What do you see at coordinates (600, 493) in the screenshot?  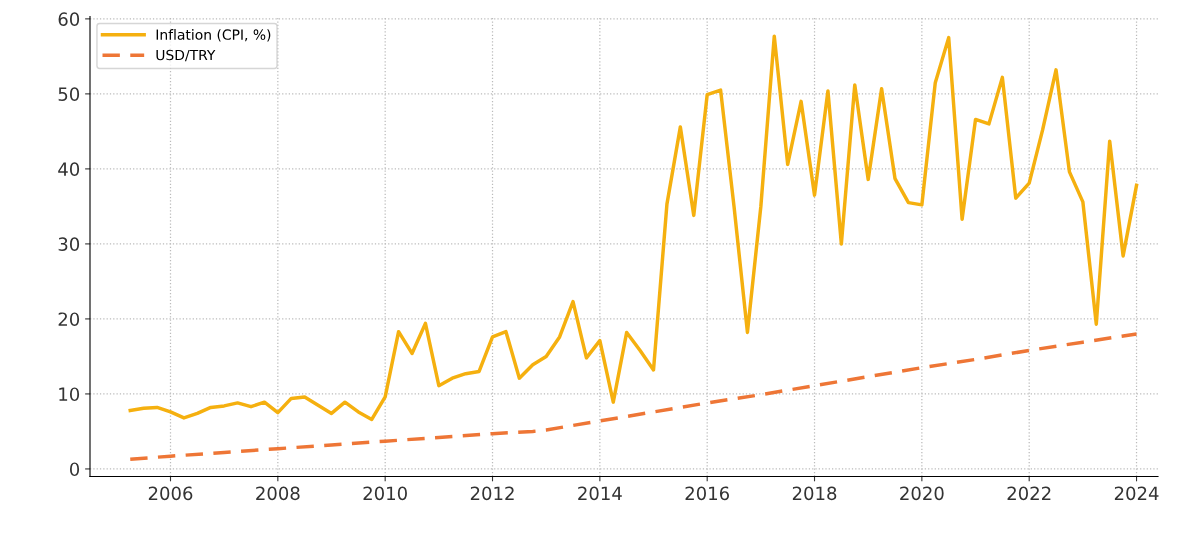 I see `x-tick-label: 2014` at bounding box center [600, 493].